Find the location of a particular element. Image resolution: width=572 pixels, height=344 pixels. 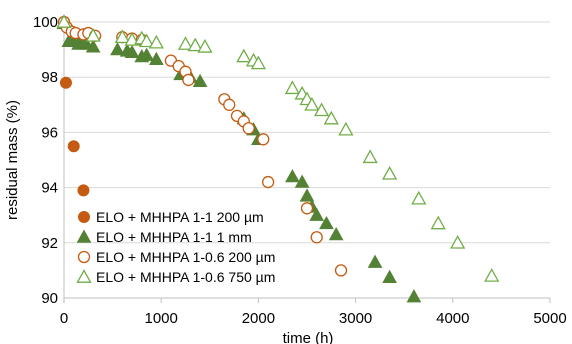

x-tick-label: 3000 is located at coordinates (355, 318).